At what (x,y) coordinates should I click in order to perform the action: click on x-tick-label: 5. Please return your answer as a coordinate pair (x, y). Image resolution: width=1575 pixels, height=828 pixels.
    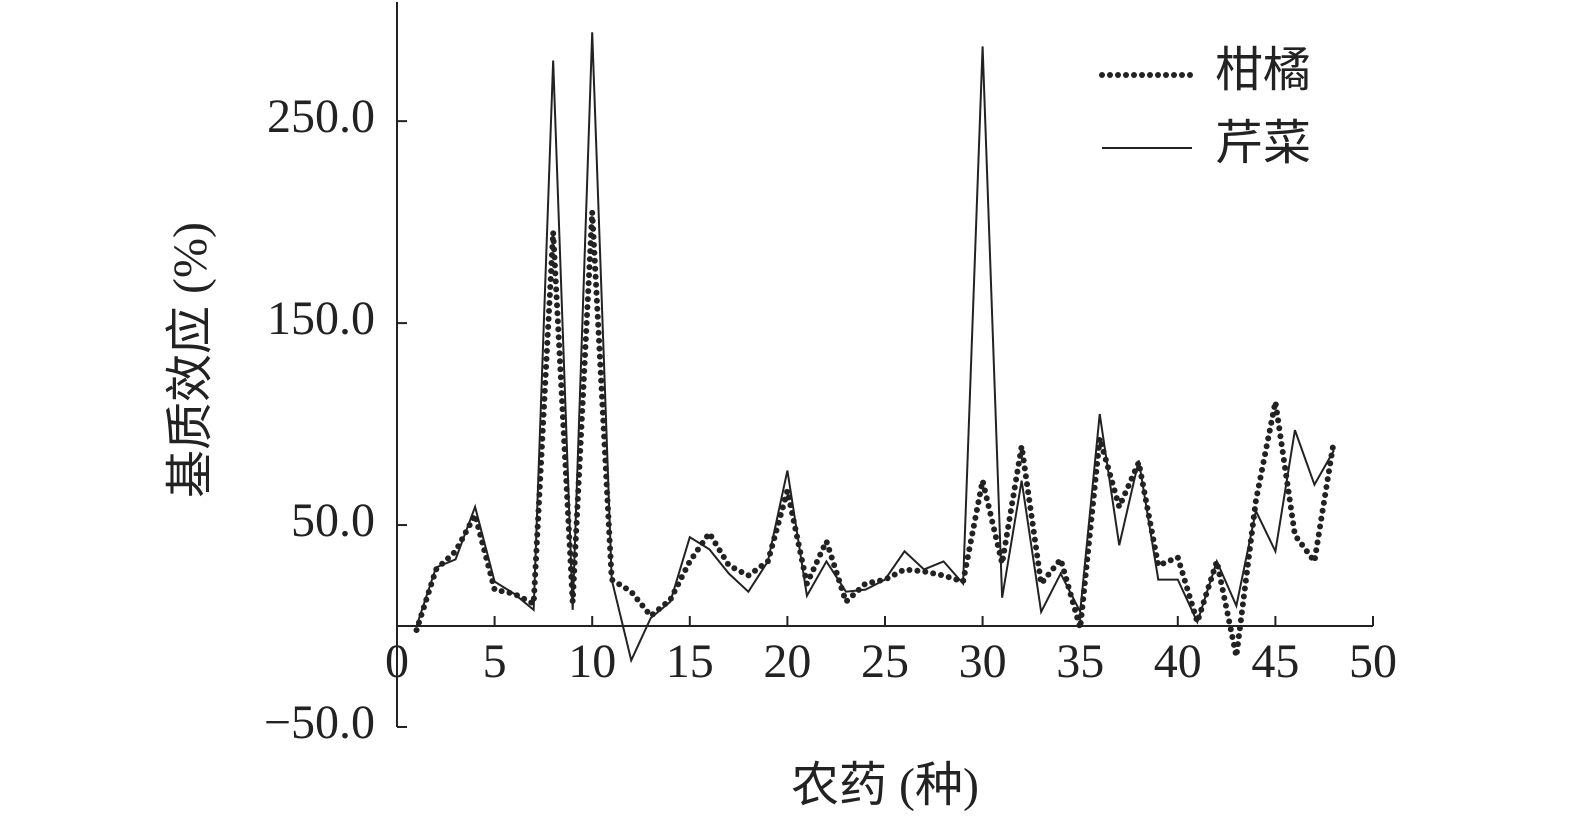
    Looking at the image, I should click on (495, 661).